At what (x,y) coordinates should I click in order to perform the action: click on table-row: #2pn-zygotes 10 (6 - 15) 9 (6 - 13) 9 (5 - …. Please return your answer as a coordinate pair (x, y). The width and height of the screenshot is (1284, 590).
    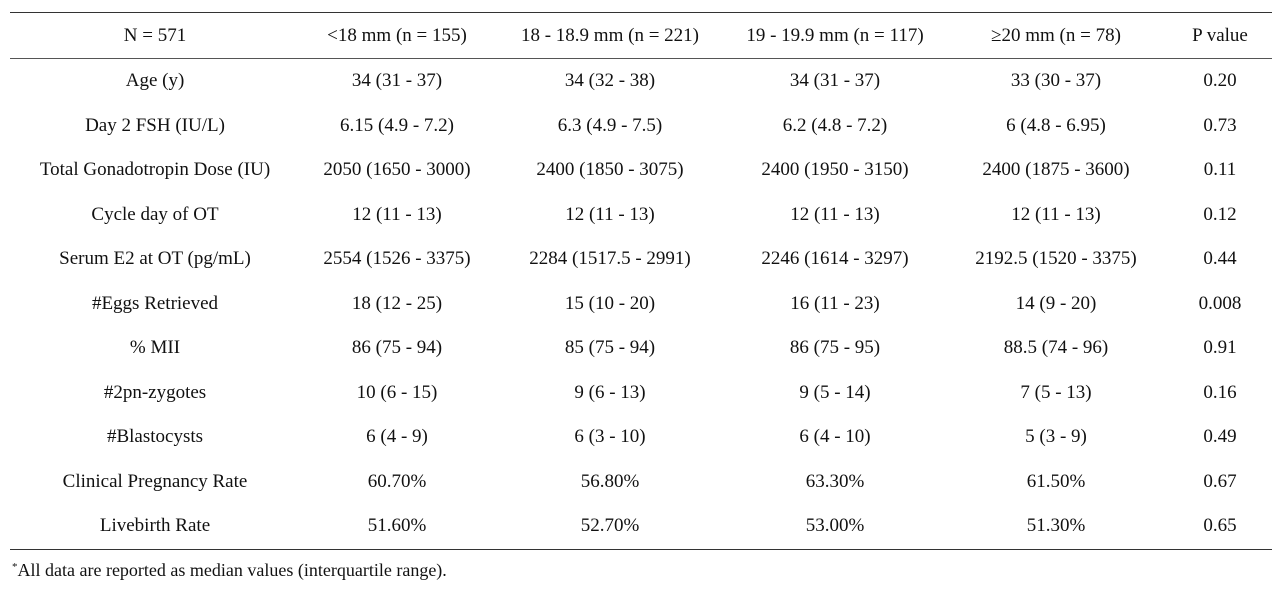
    Looking at the image, I should click on (641, 393).